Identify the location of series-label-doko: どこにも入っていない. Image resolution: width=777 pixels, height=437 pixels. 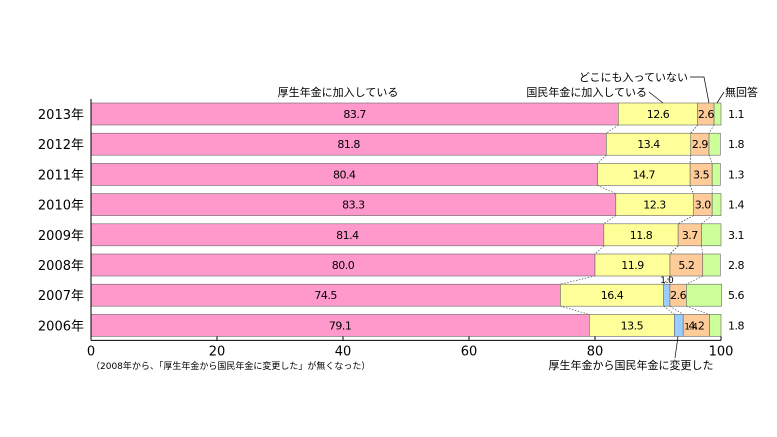
(633, 77).